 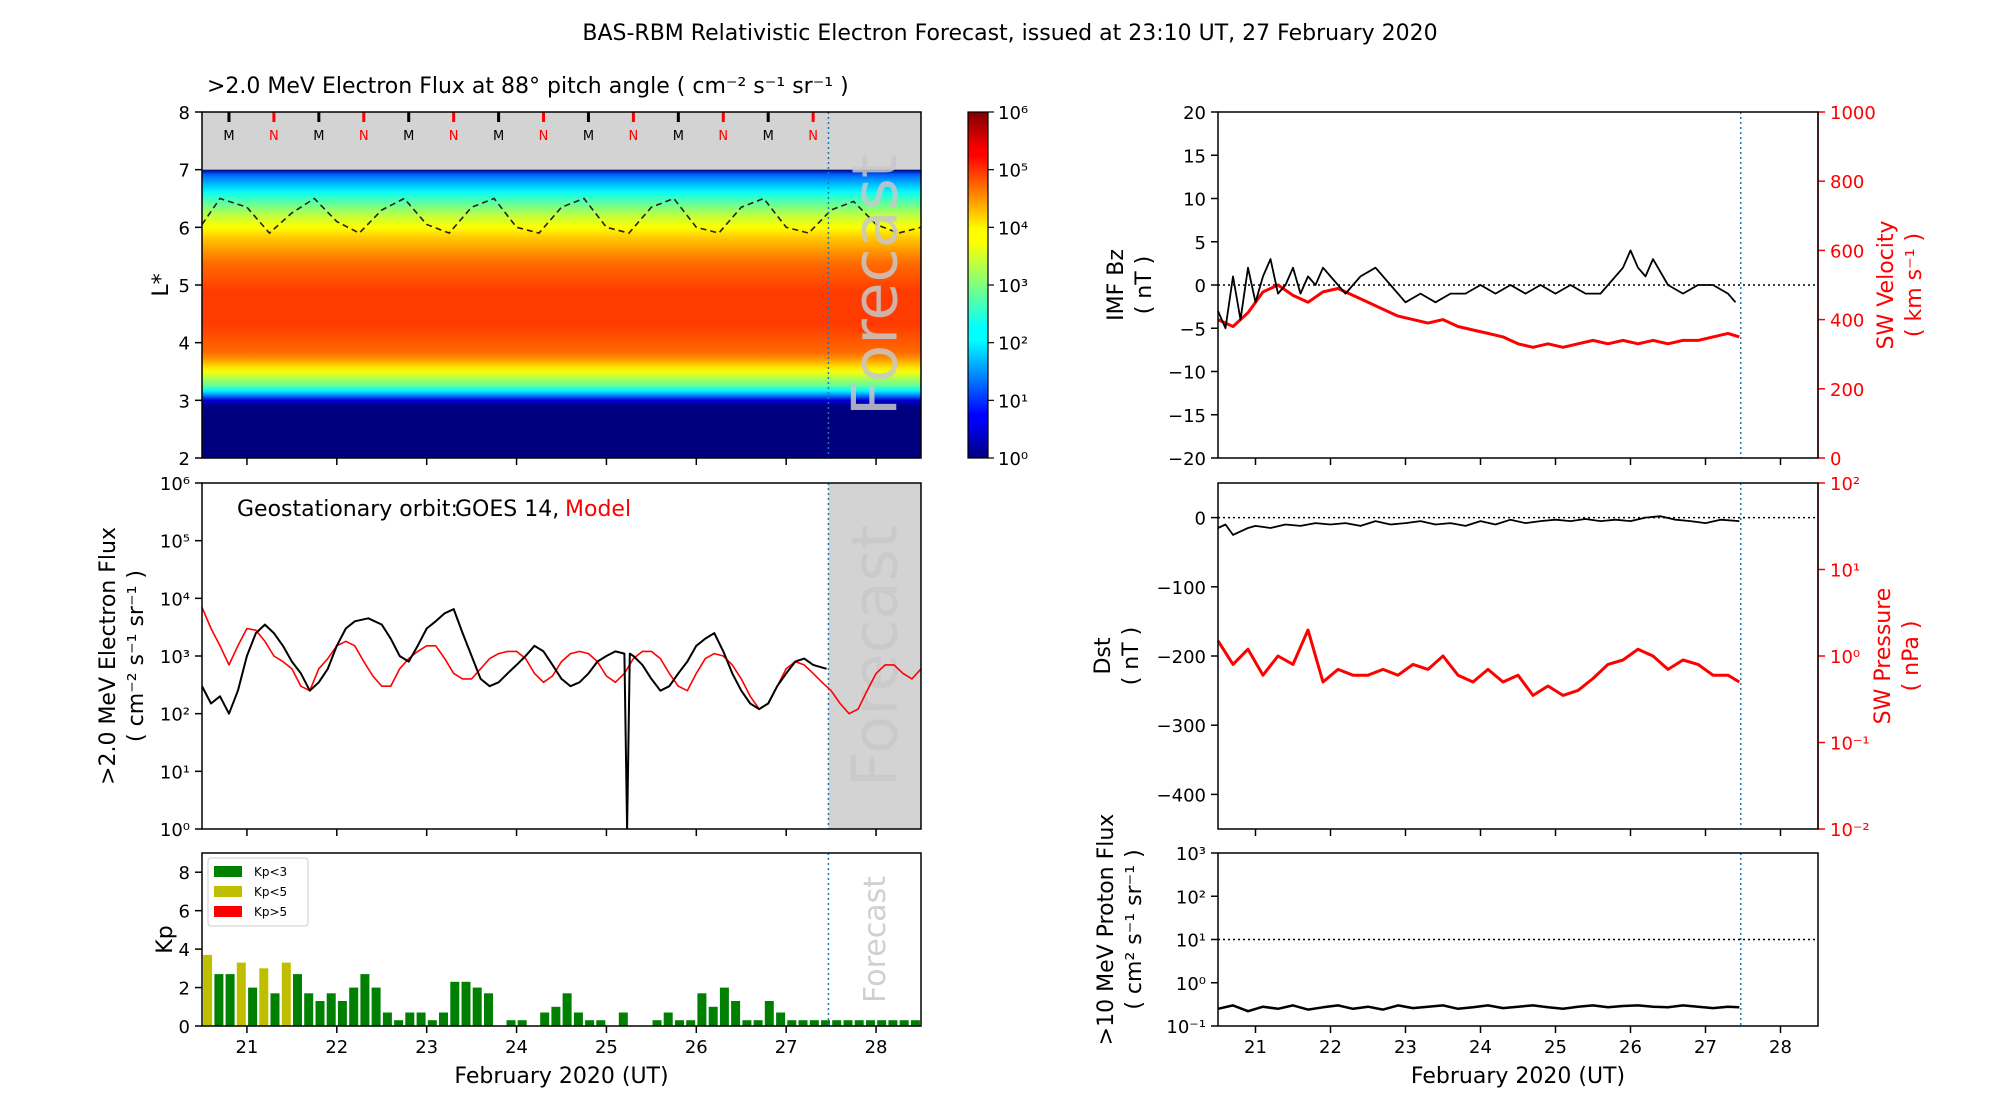 I want to click on imf-xtick, so click(x=1518, y=461).